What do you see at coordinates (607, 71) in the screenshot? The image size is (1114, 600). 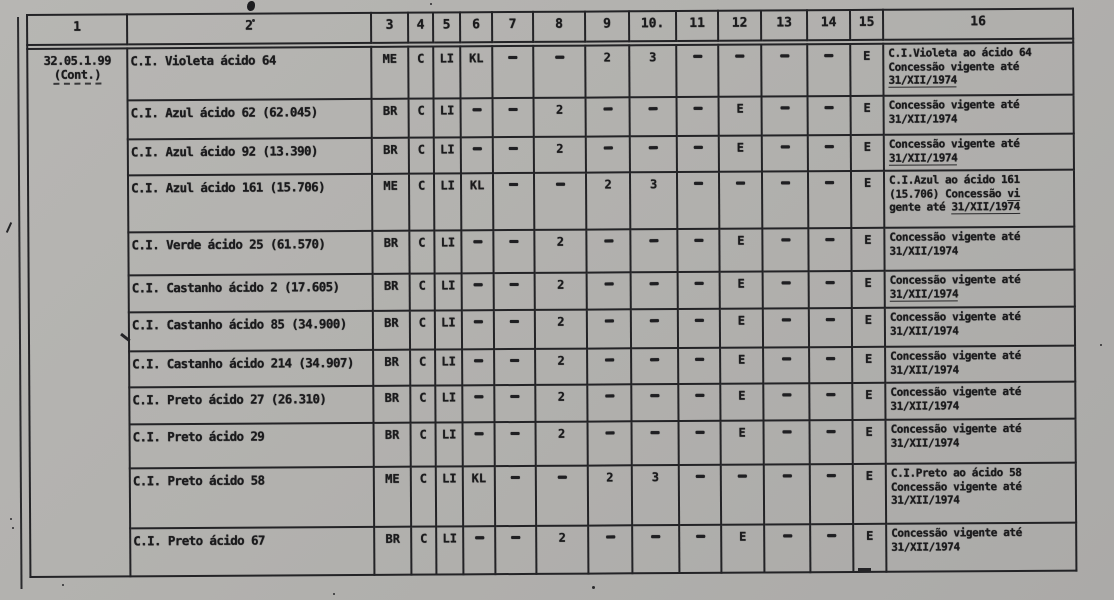 I see `value-cell-col9: 2` at bounding box center [607, 71].